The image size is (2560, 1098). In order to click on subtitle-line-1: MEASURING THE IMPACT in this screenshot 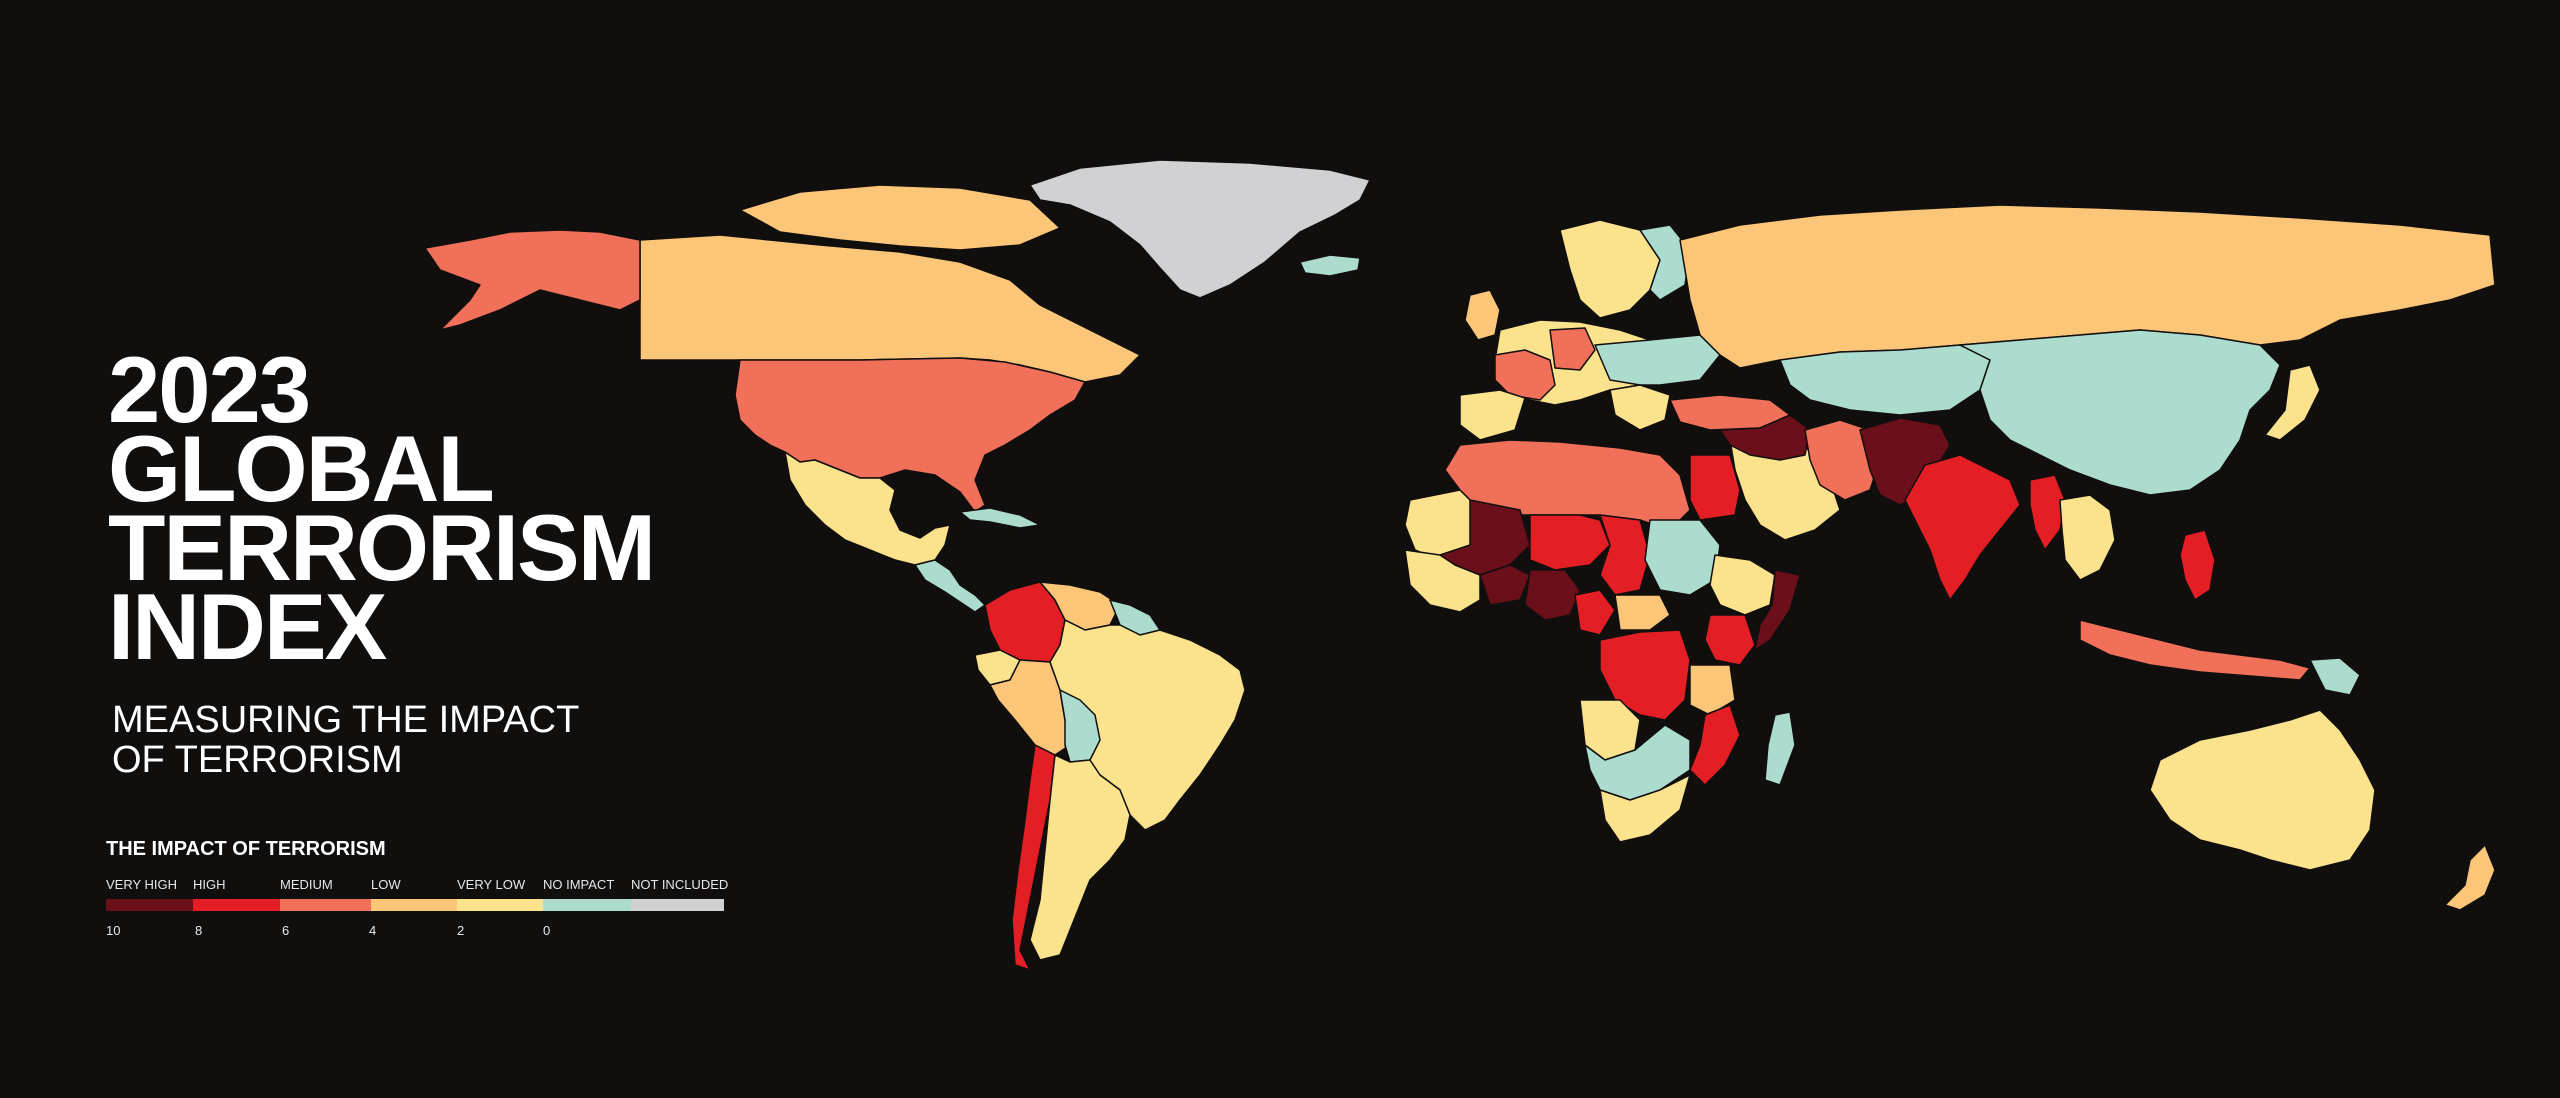, I will do `click(346, 720)`.